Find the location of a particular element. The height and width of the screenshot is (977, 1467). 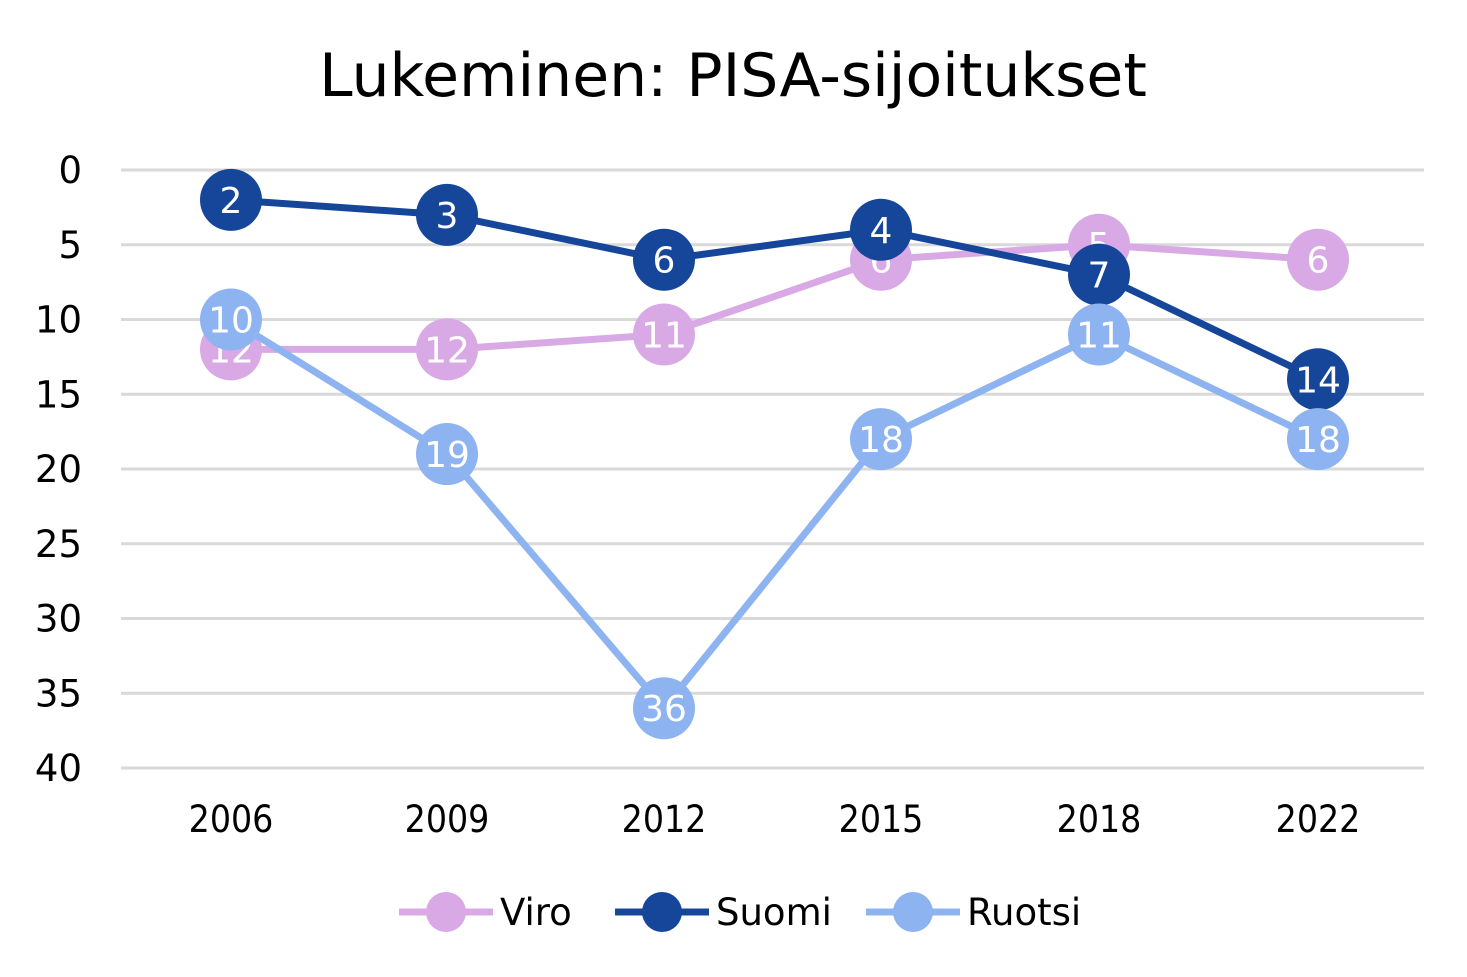

legend-label: Ruotsi is located at coordinates (1024, 912).